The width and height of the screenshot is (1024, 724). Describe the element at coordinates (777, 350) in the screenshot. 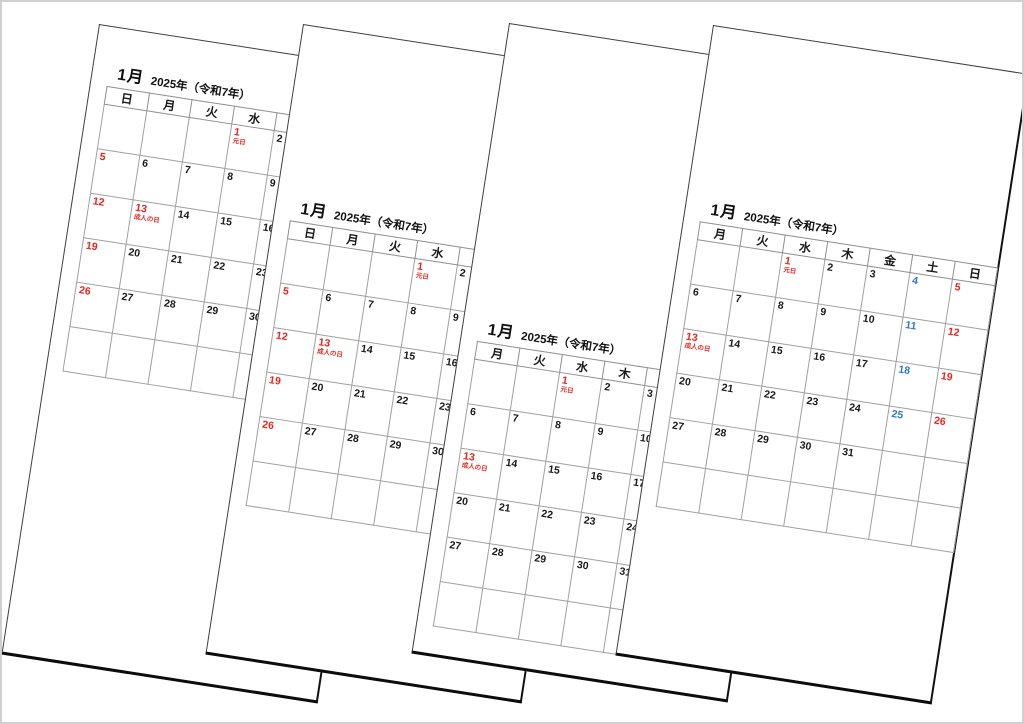

I see `day-number: 15` at that location.